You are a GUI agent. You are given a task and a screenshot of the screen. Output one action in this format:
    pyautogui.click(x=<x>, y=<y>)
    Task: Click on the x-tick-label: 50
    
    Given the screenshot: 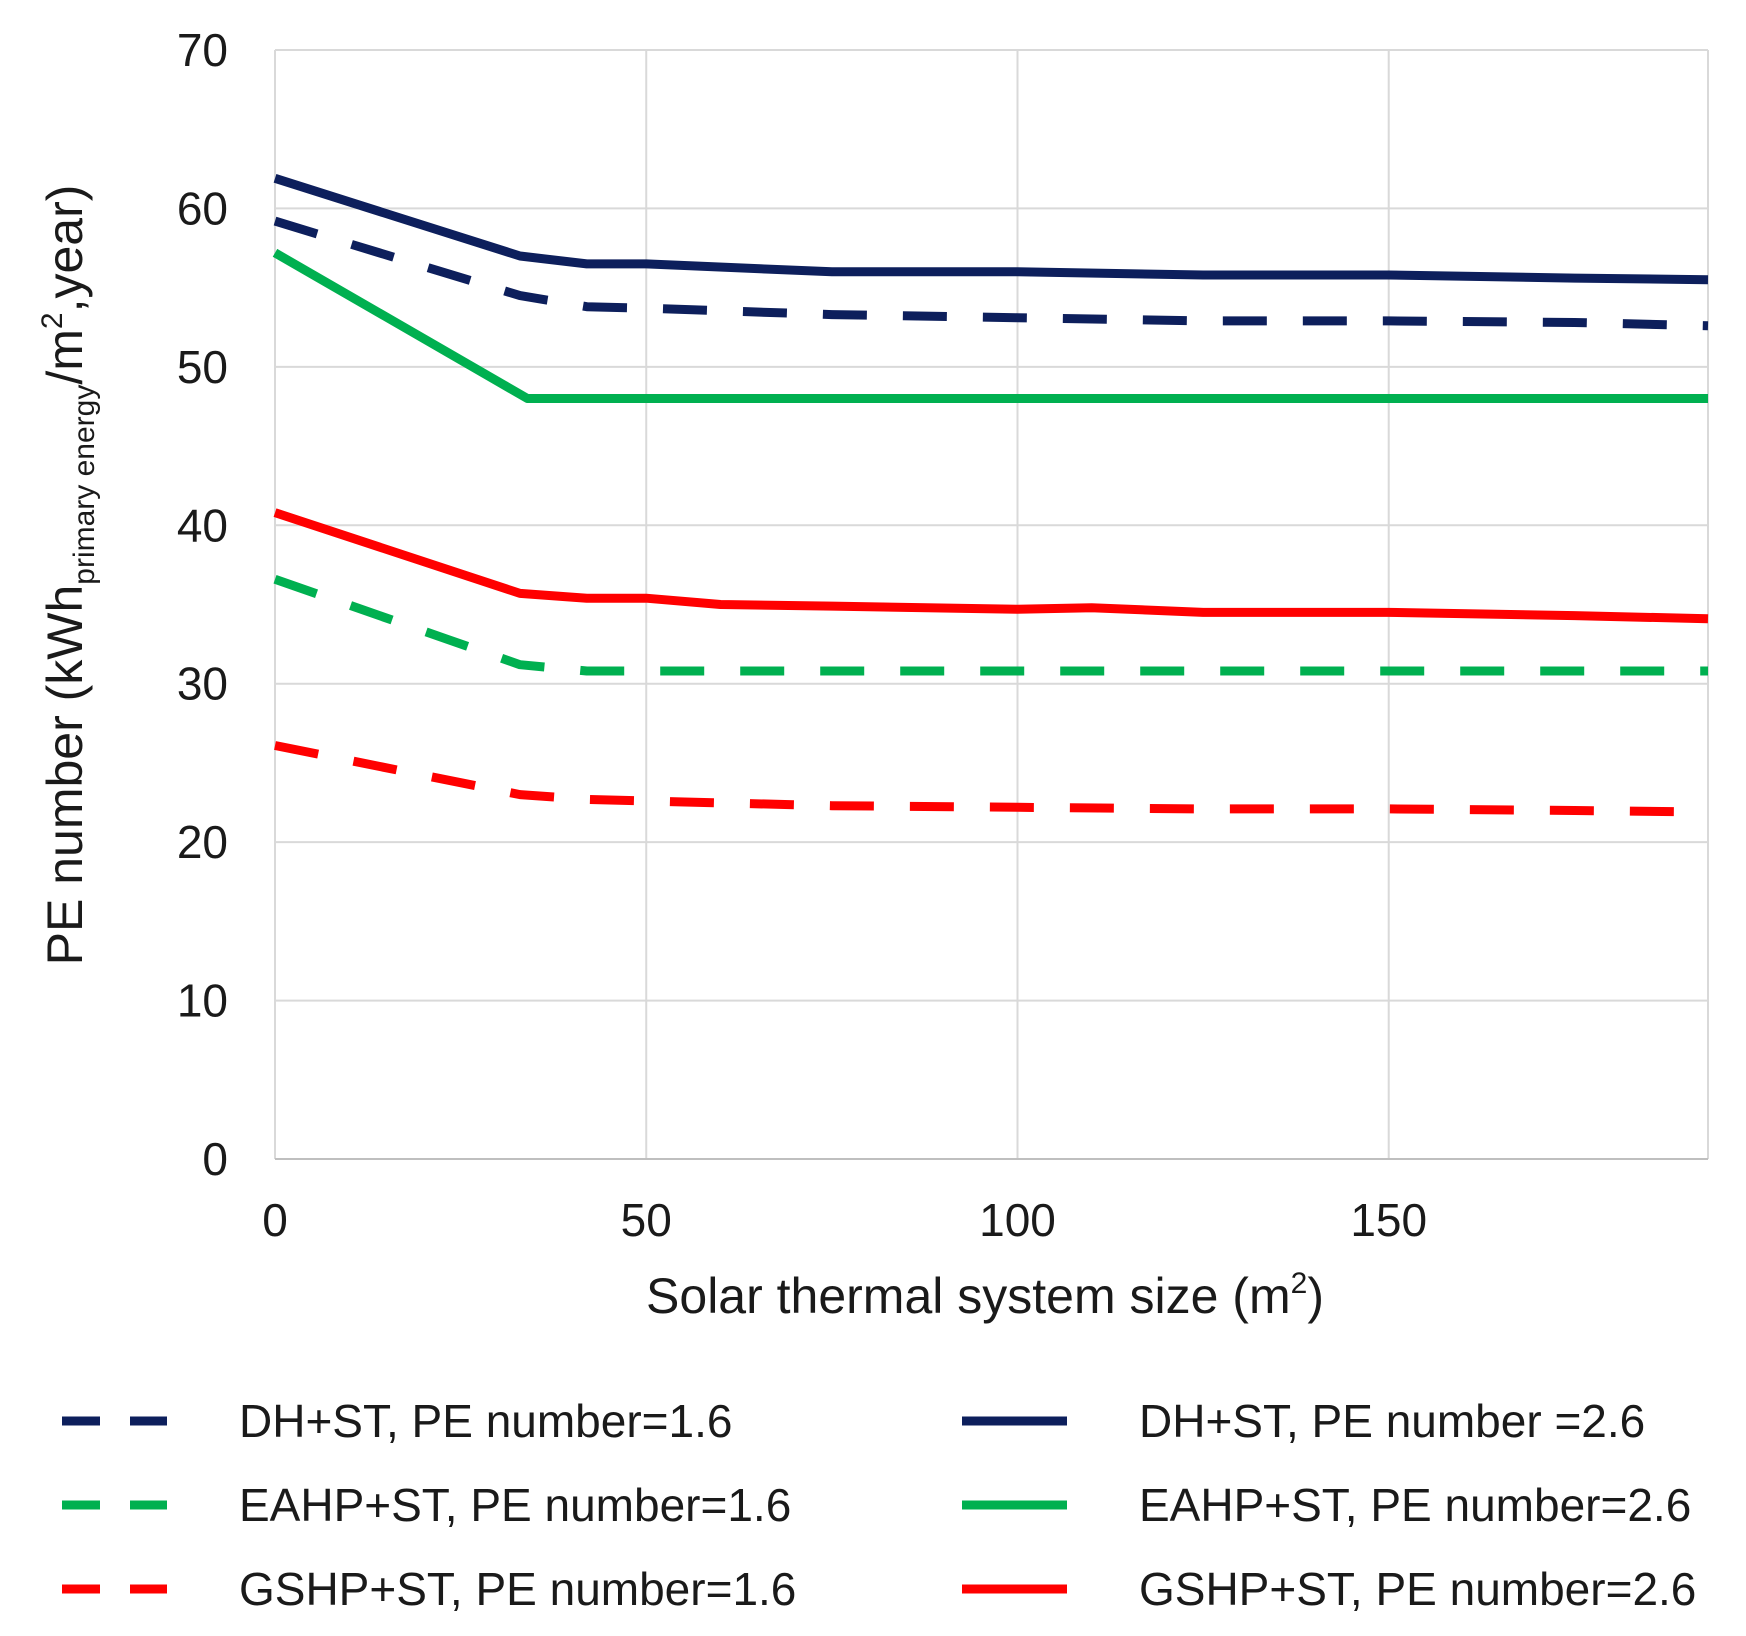 What is the action you would take?
    pyautogui.click(x=646, y=1220)
    